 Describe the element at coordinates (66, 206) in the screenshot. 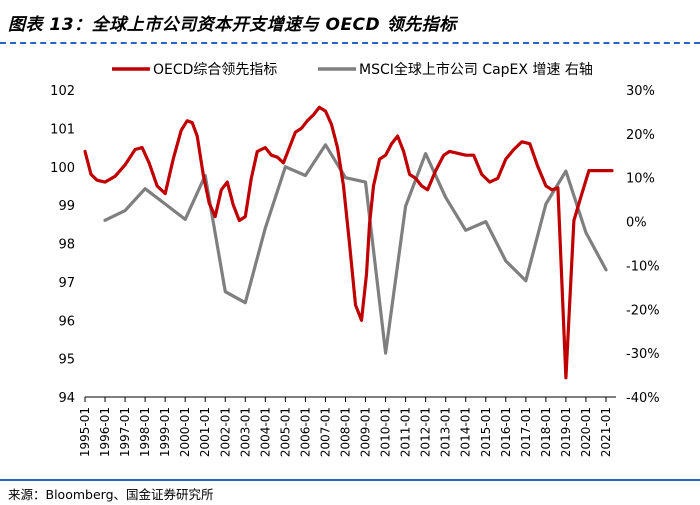

I see `left-tick-label: 99` at that location.